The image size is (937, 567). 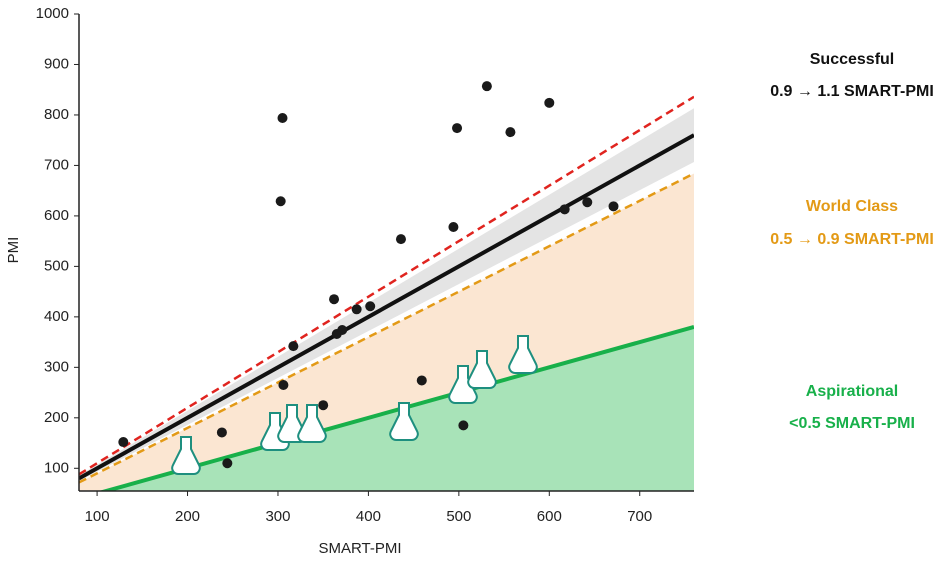 I want to click on y-tick-label: 400, so click(x=56, y=316).